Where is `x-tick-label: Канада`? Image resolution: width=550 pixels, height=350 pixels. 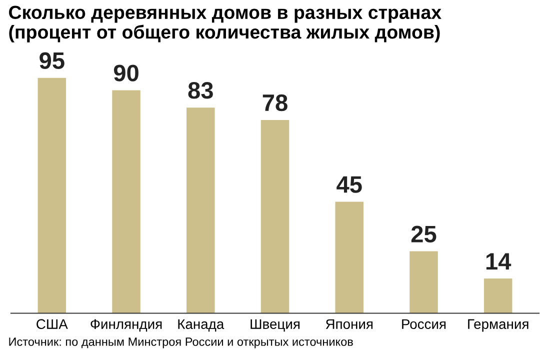 x-tick-label: Канада is located at coordinates (201, 325).